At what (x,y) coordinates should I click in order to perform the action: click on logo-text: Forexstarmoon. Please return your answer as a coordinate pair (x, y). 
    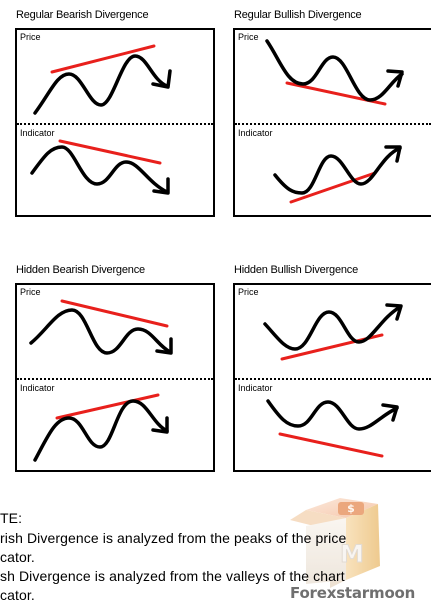
    Looking at the image, I should click on (353, 593).